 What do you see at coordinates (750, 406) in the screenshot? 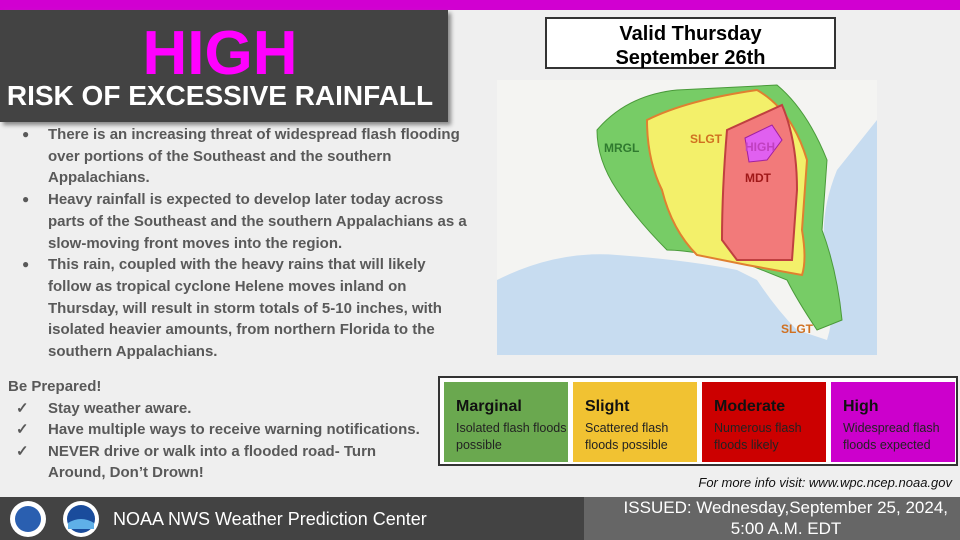
I see `legend-title: Moderate` at bounding box center [750, 406].